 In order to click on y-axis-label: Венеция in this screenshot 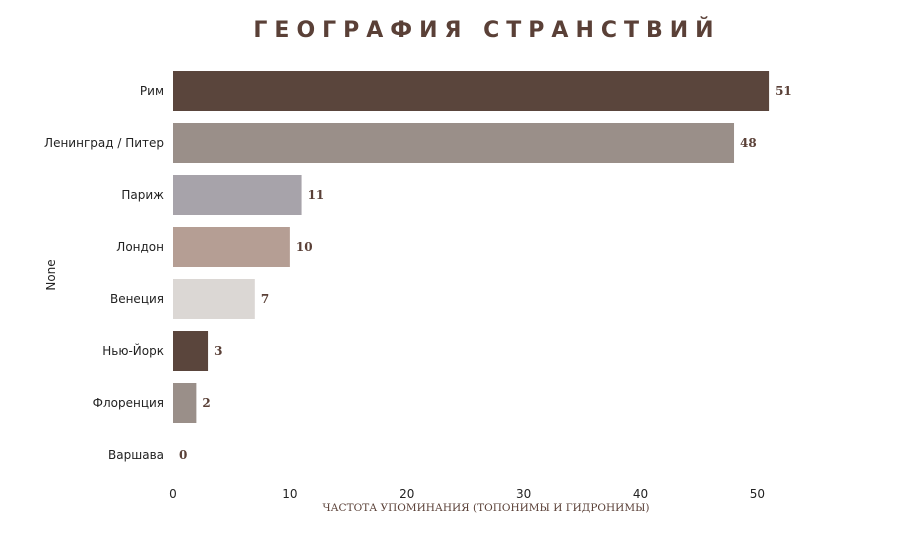, I will do `click(137, 299)`.